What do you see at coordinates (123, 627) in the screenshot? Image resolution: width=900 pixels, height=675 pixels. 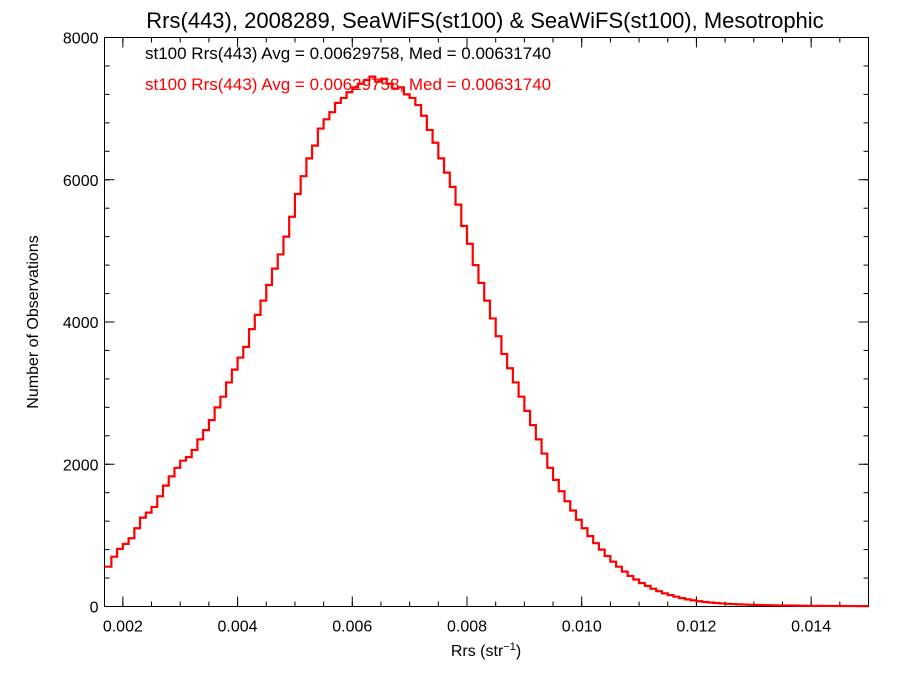 I see `x-tick-label: 0.002` at bounding box center [123, 627].